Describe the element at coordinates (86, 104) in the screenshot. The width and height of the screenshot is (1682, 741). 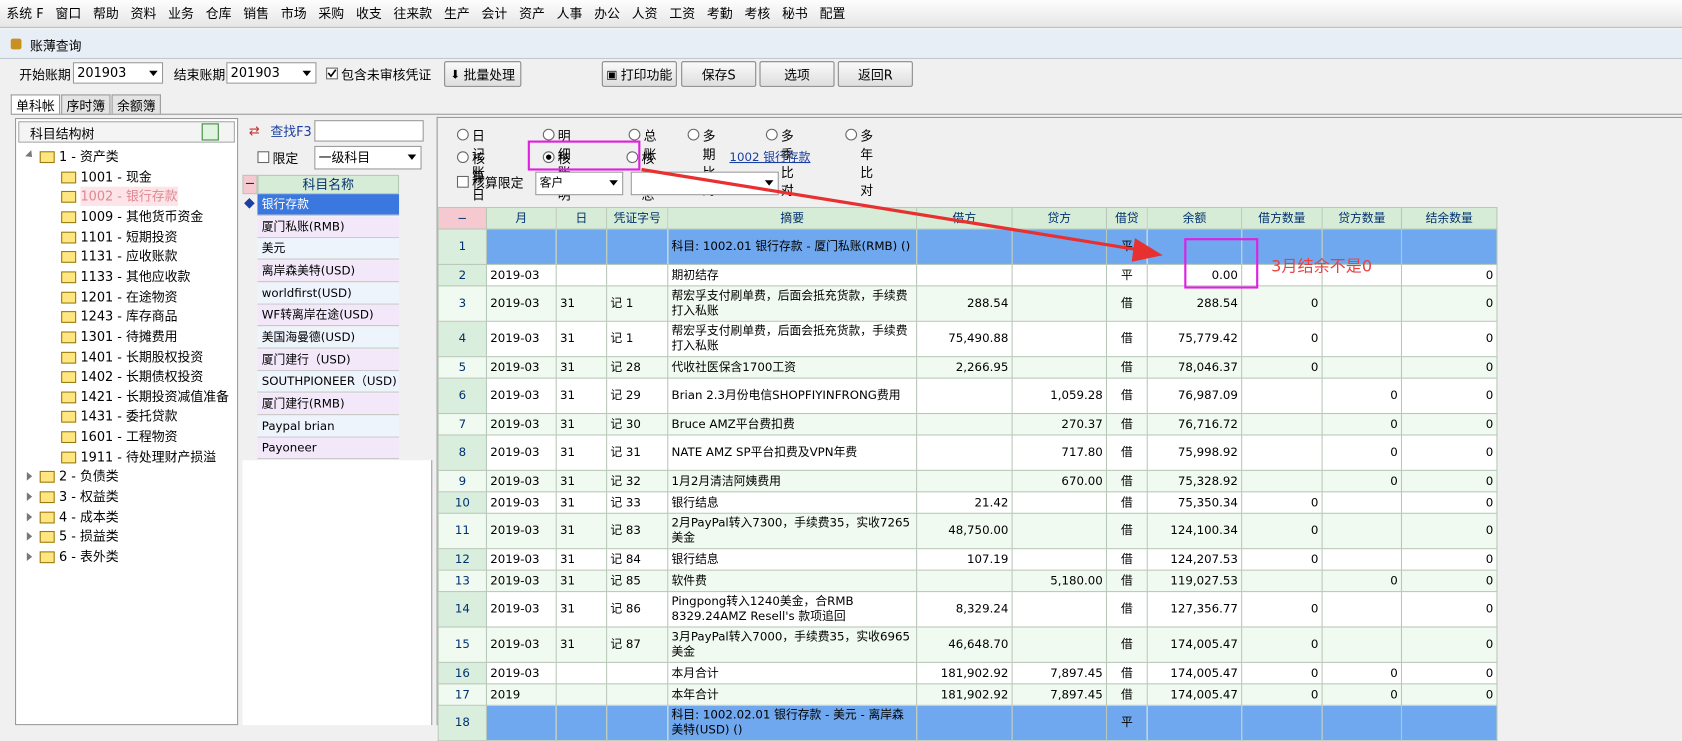
I see `tab: 序时簿` at that location.